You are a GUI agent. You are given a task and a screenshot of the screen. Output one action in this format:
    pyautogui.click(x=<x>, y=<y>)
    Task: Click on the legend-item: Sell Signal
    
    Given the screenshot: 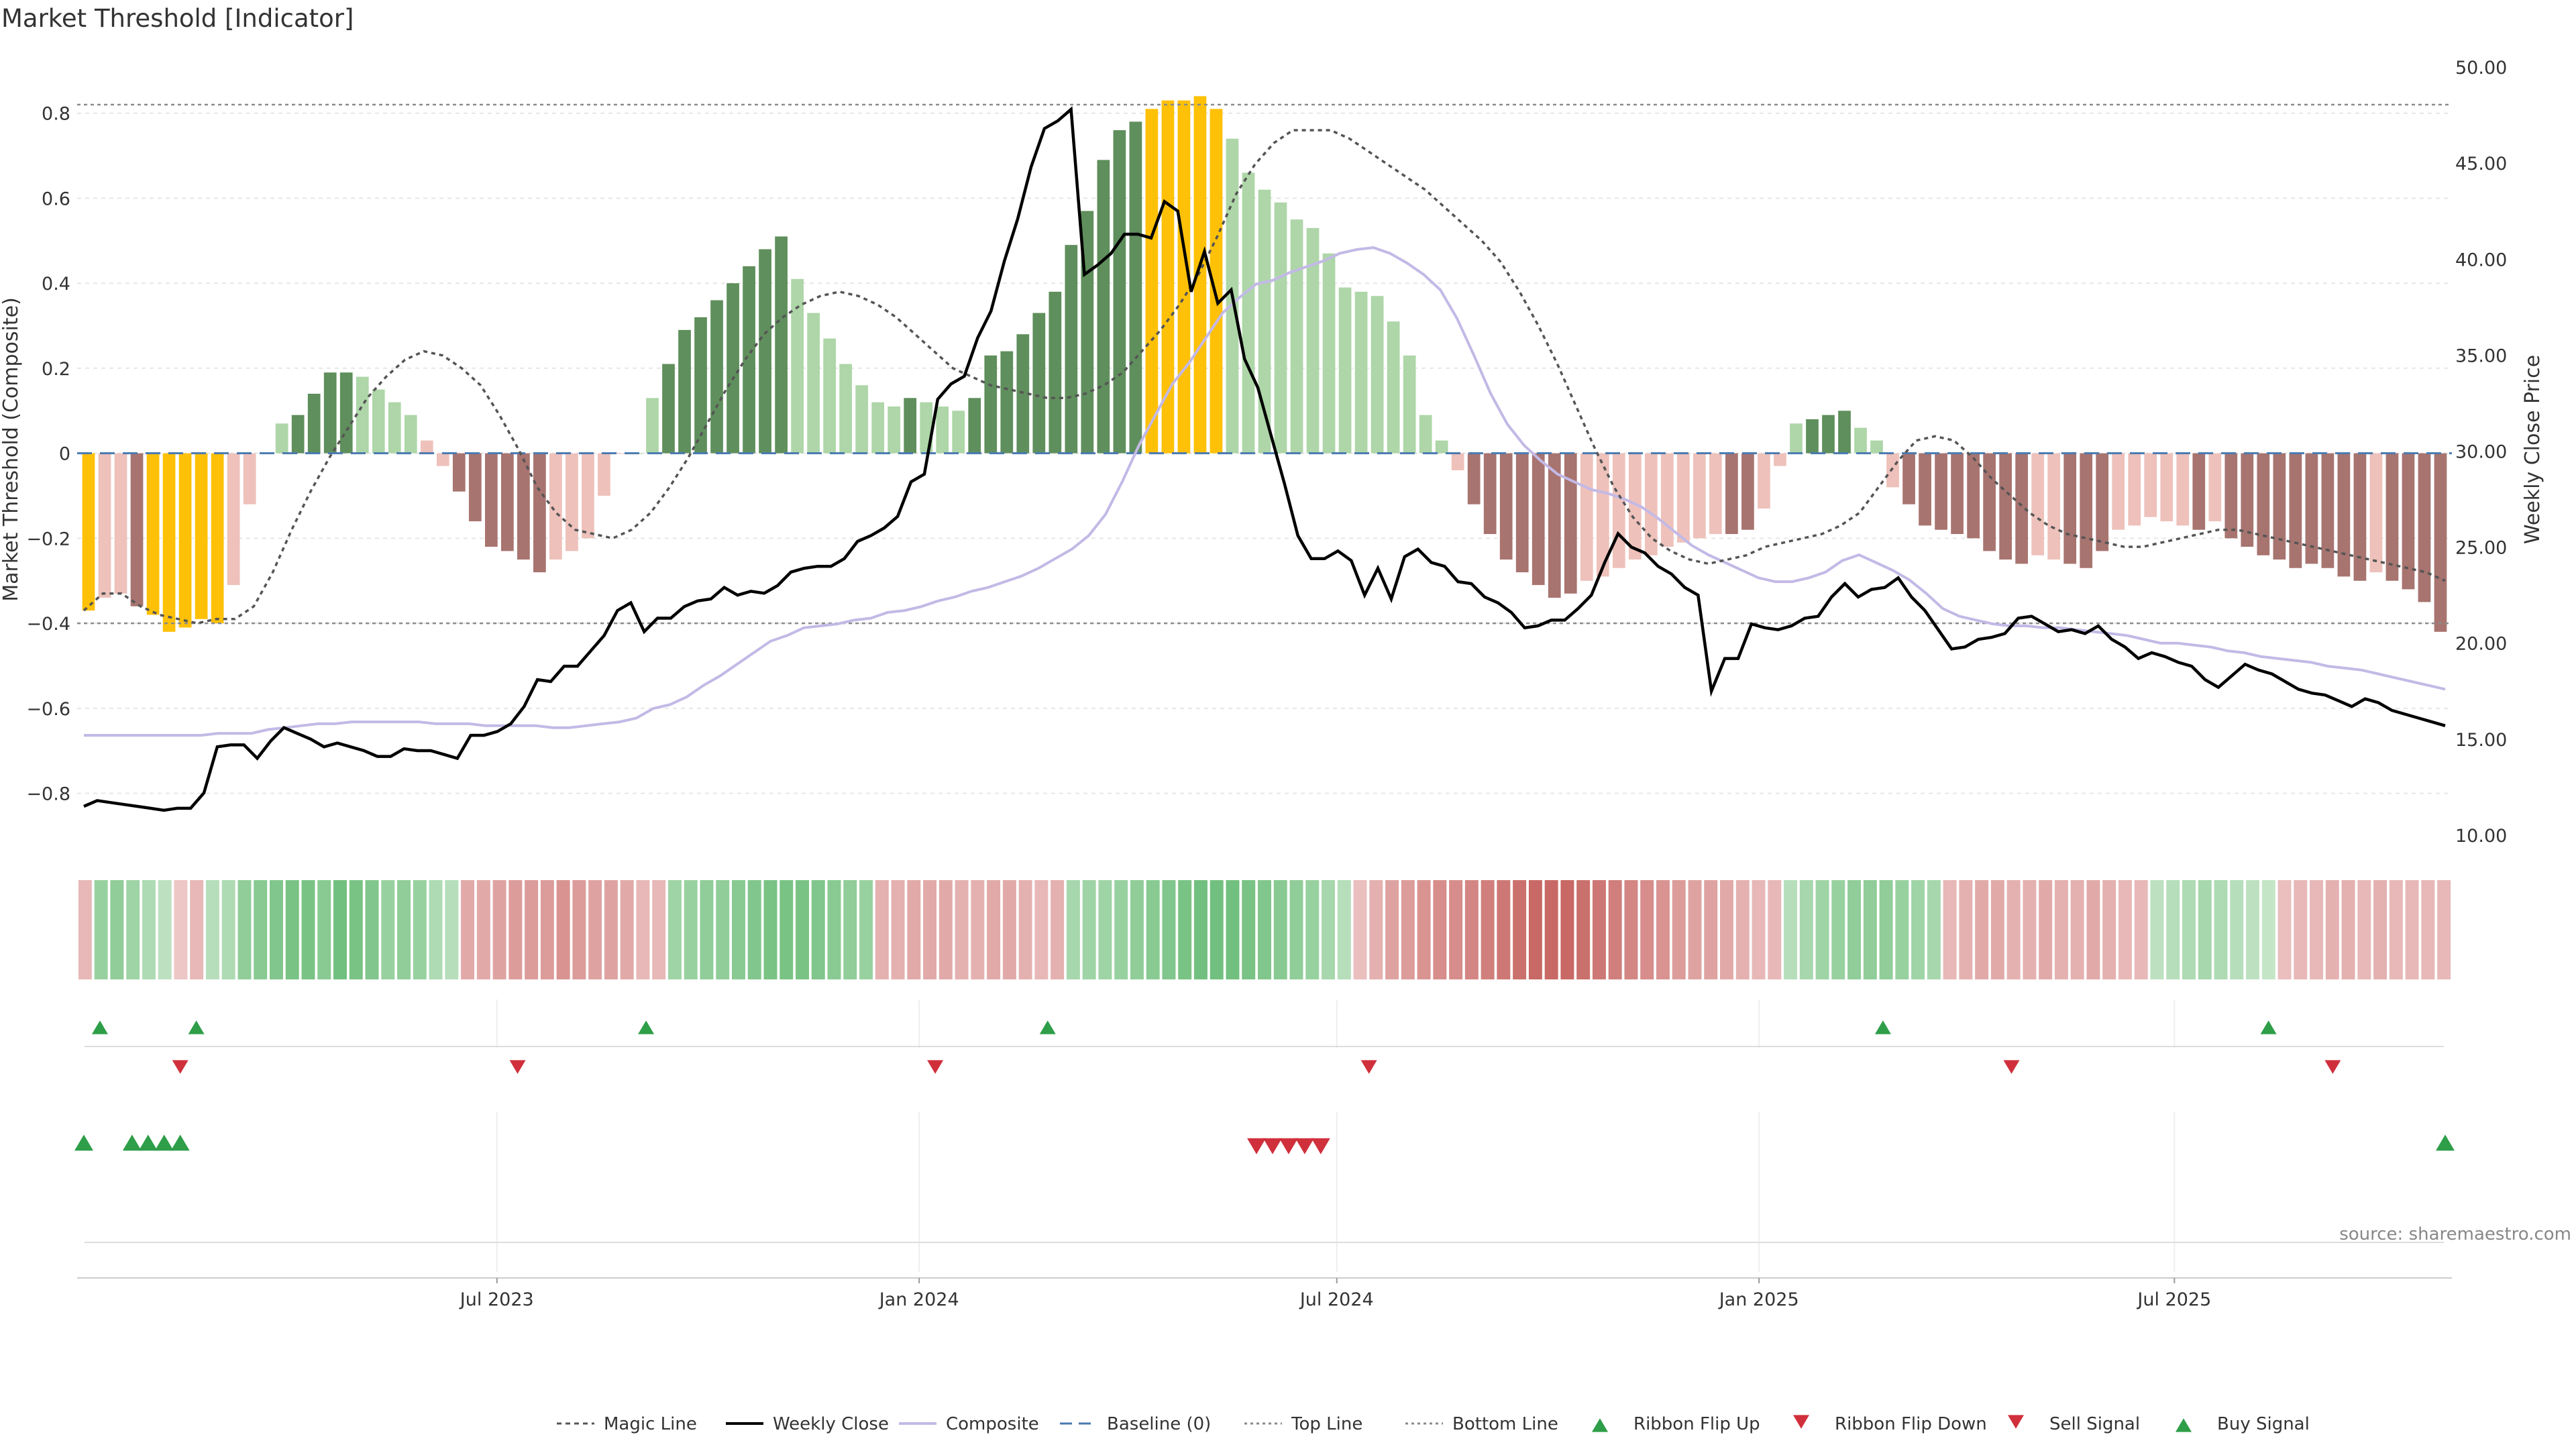 What is the action you would take?
    pyautogui.click(x=2074, y=1424)
    